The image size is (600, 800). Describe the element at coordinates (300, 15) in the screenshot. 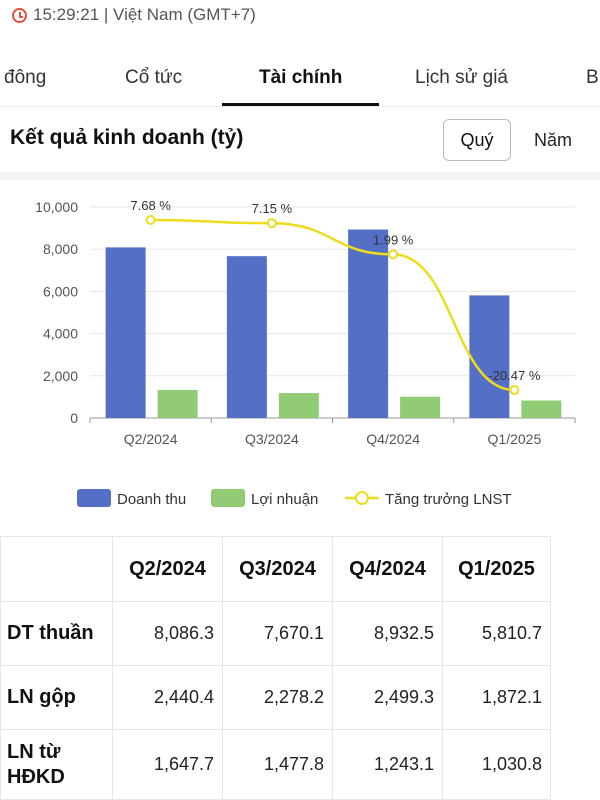

I see `status-bar: 15:29:21 | Việt Nam (GMT+7)` at that location.